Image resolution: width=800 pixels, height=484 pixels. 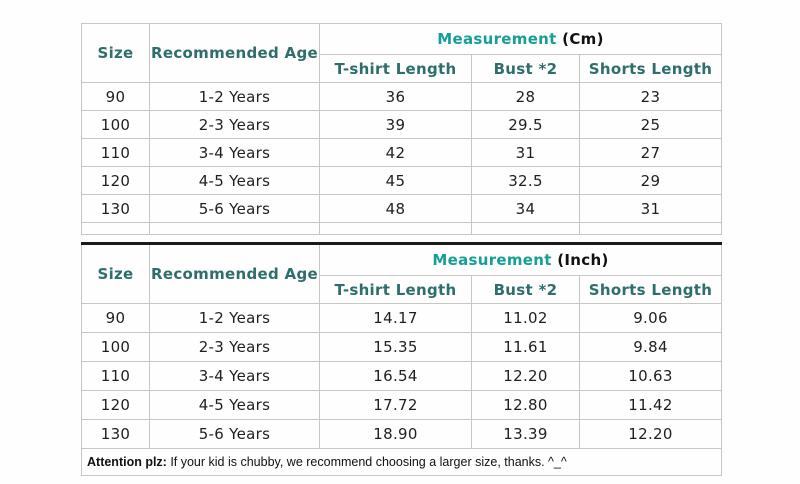 I want to click on shorts-cell: 31, so click(x=650, y=208).